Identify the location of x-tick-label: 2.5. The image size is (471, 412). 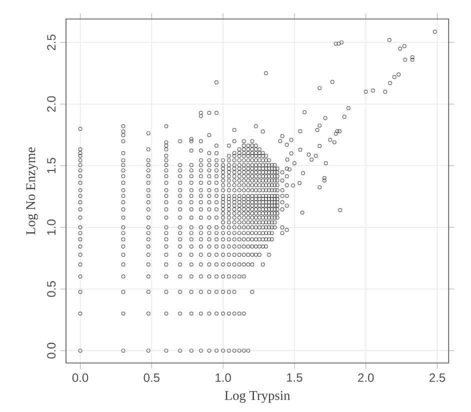
(438, 377).